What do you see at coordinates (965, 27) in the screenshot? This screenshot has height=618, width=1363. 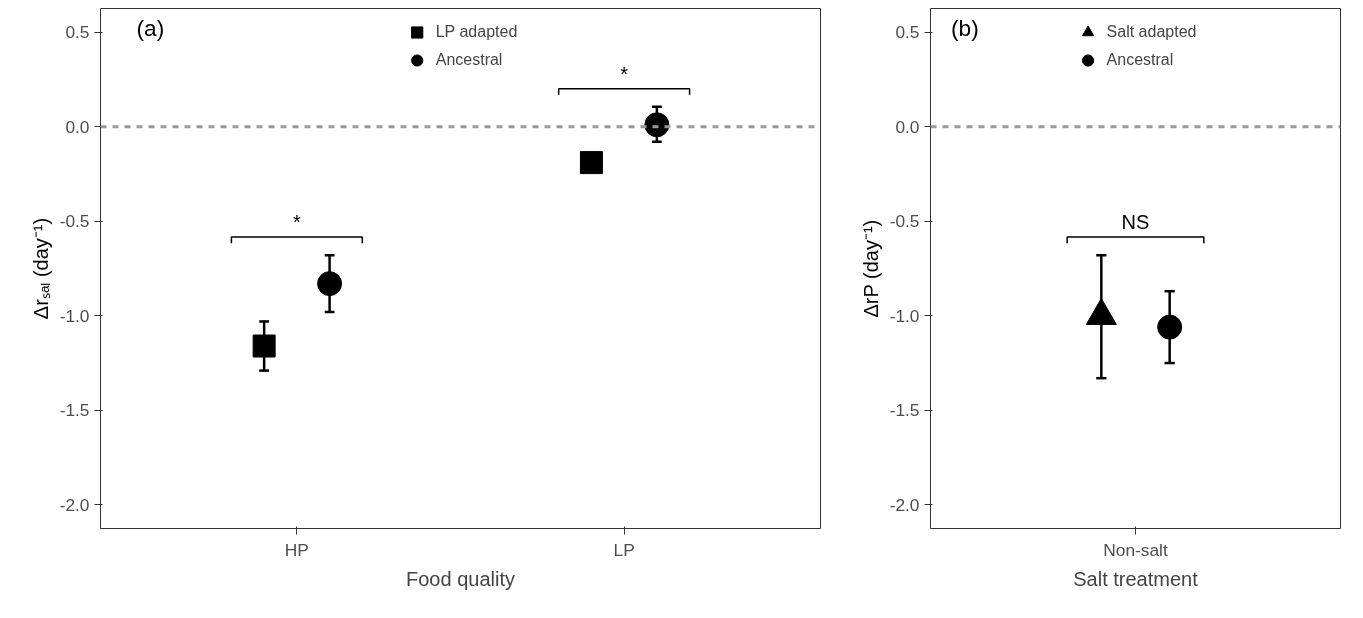 I see `annotation: (b)` at bounding box center [965, 27].